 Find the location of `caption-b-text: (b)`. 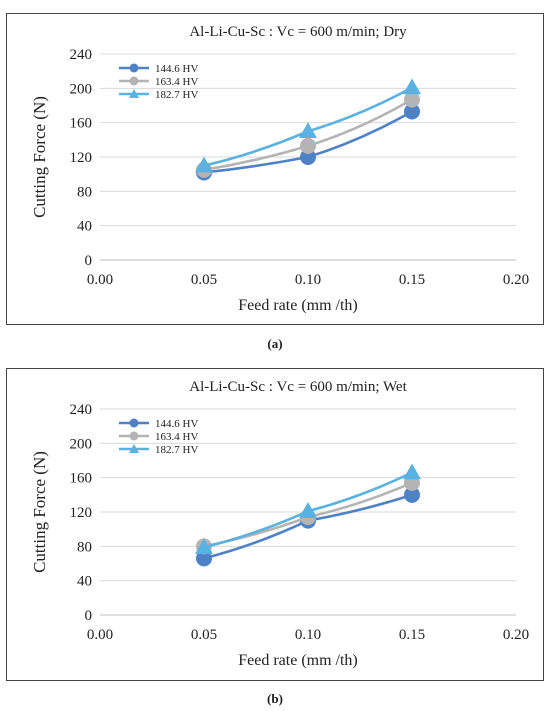

caption-b-text: (b) is located at coordinates (275, 698).